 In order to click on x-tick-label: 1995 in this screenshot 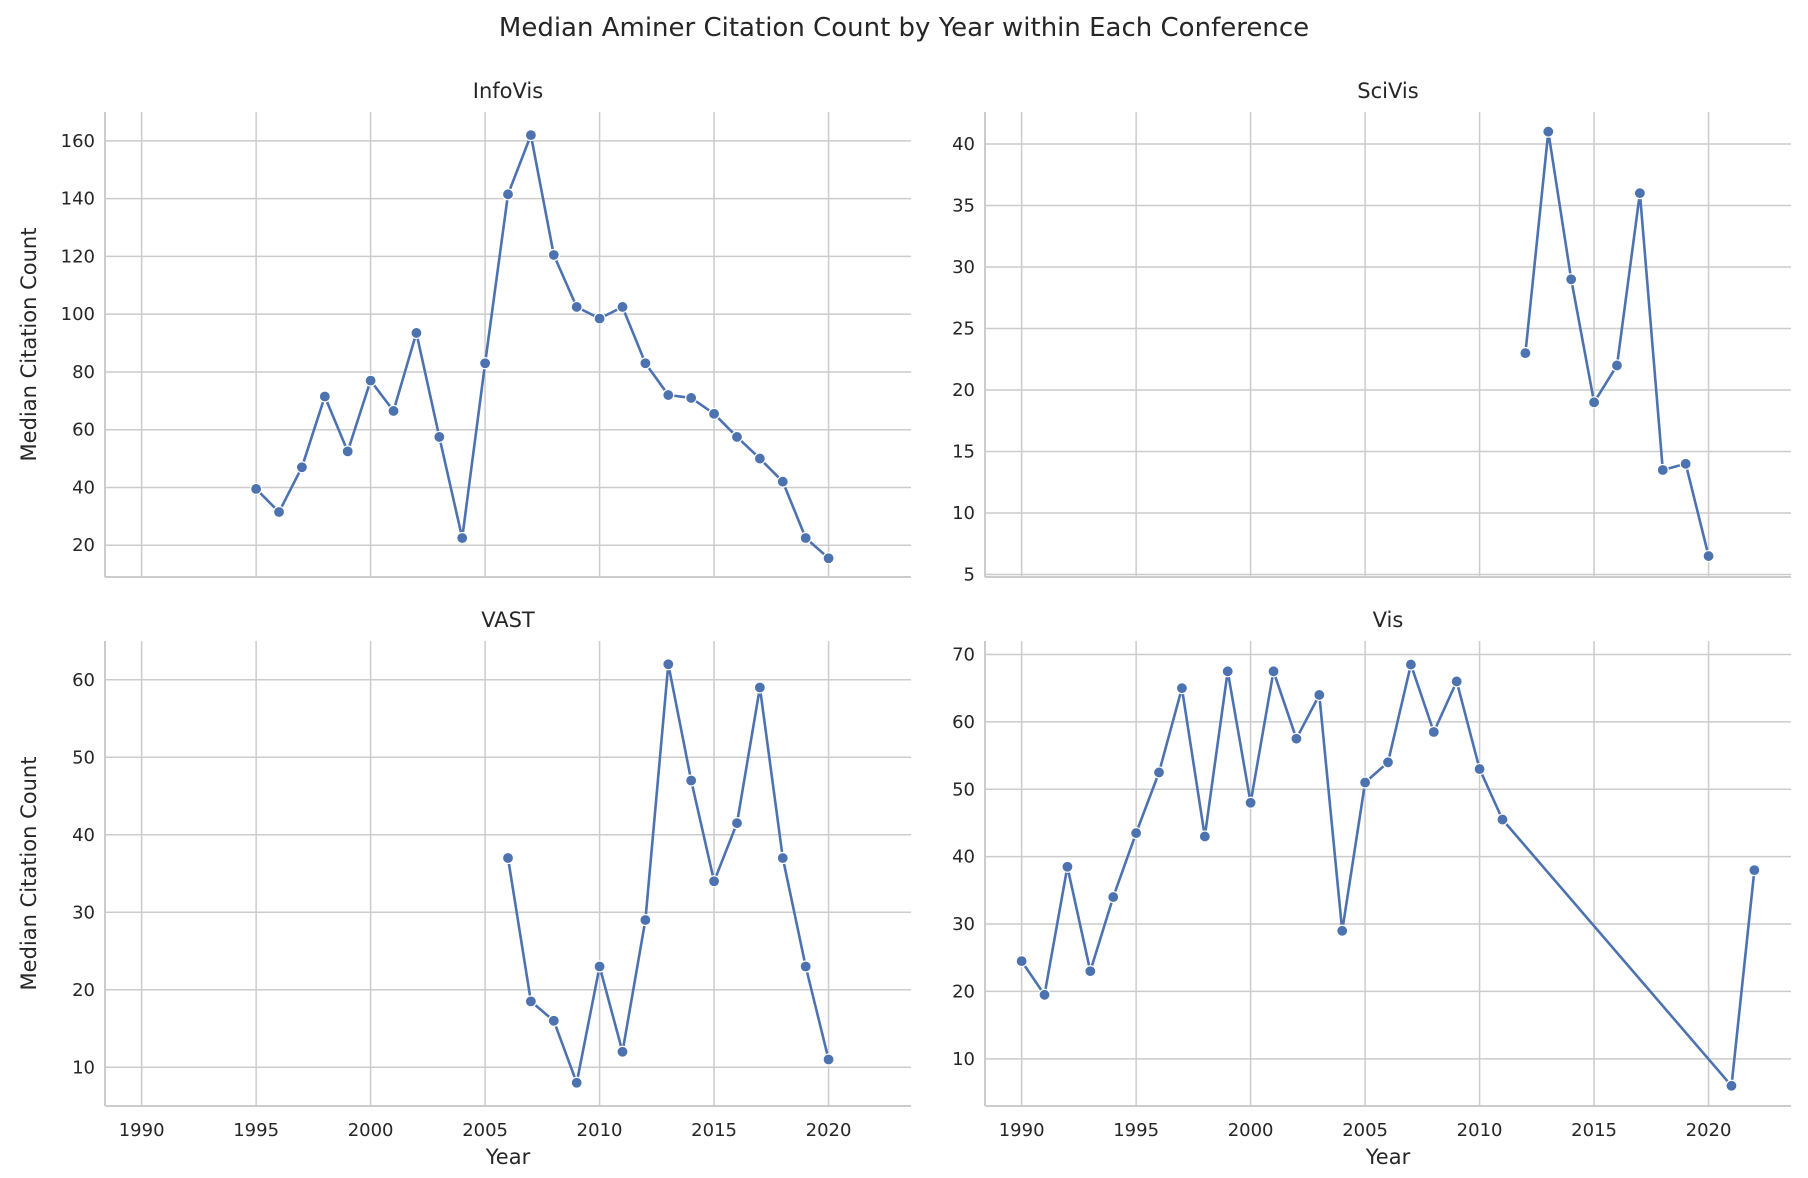, I will do `click(1136, 1130)`.